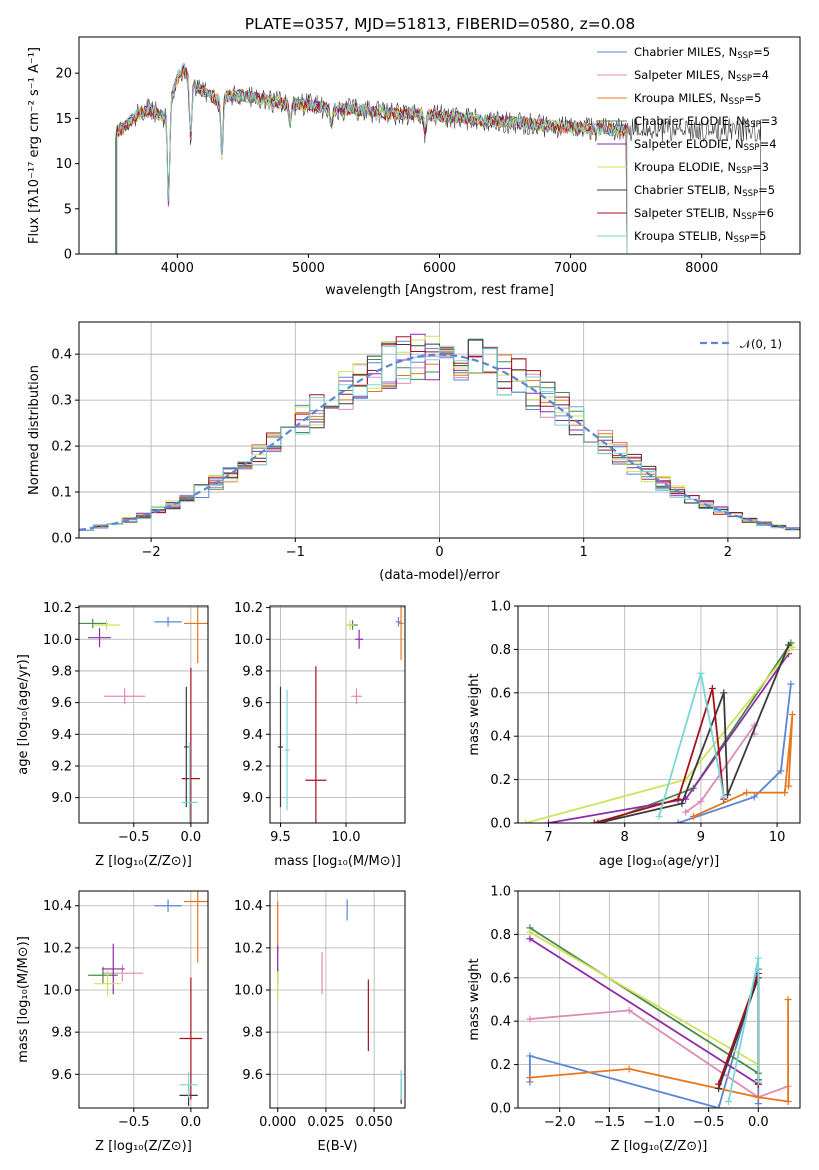  Describe the element at coordinates (689, 144) in the screenshot. I see `legend-label: Salpeter ELODIE, N` at that location.